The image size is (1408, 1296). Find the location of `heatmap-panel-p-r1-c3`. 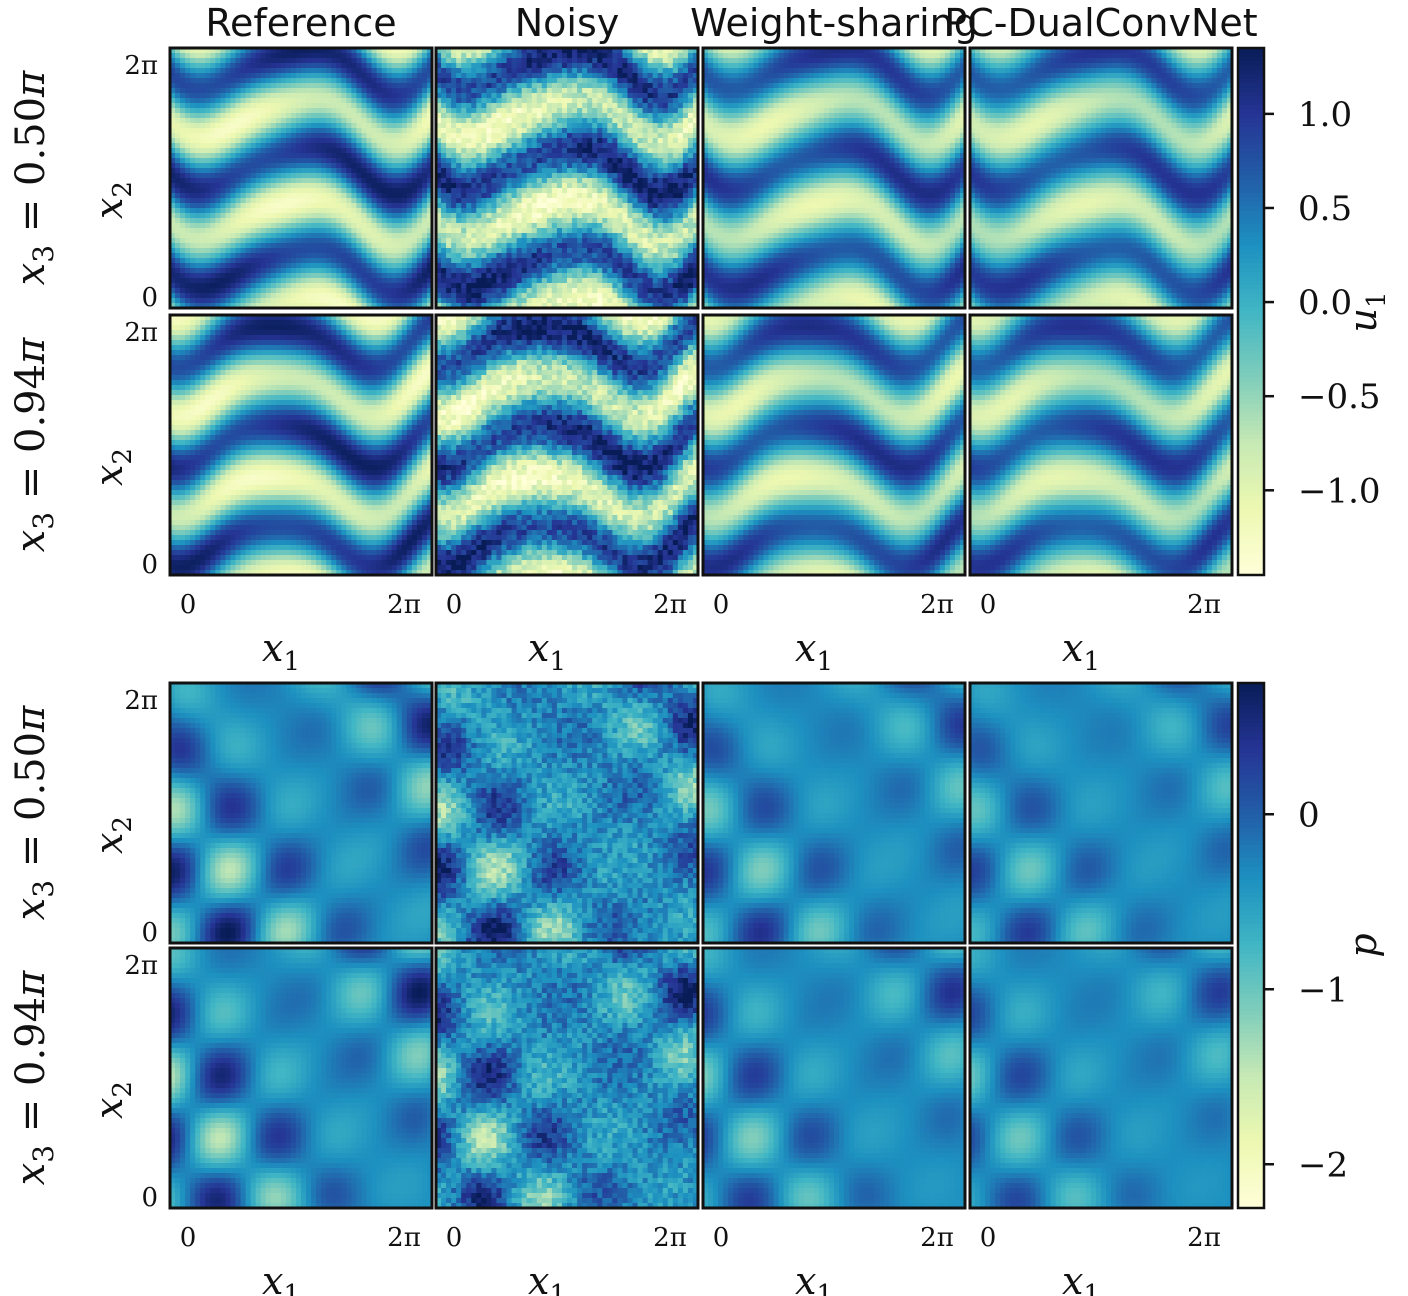

heatmap-panel-p-r1-c3 is located at coordinates (834, 813).